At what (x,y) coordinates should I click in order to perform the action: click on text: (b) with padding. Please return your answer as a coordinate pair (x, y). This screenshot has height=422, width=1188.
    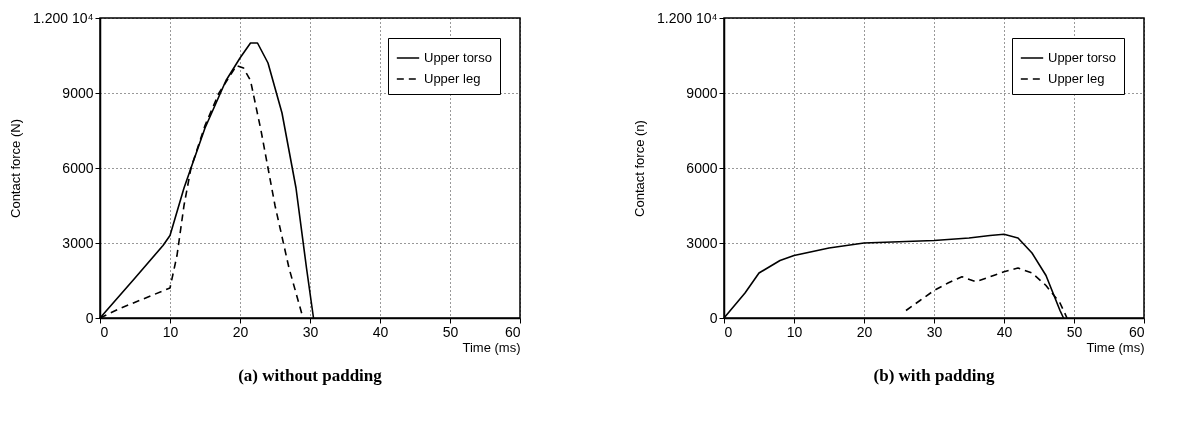
    Looking at the image, I should click on (934, 375).